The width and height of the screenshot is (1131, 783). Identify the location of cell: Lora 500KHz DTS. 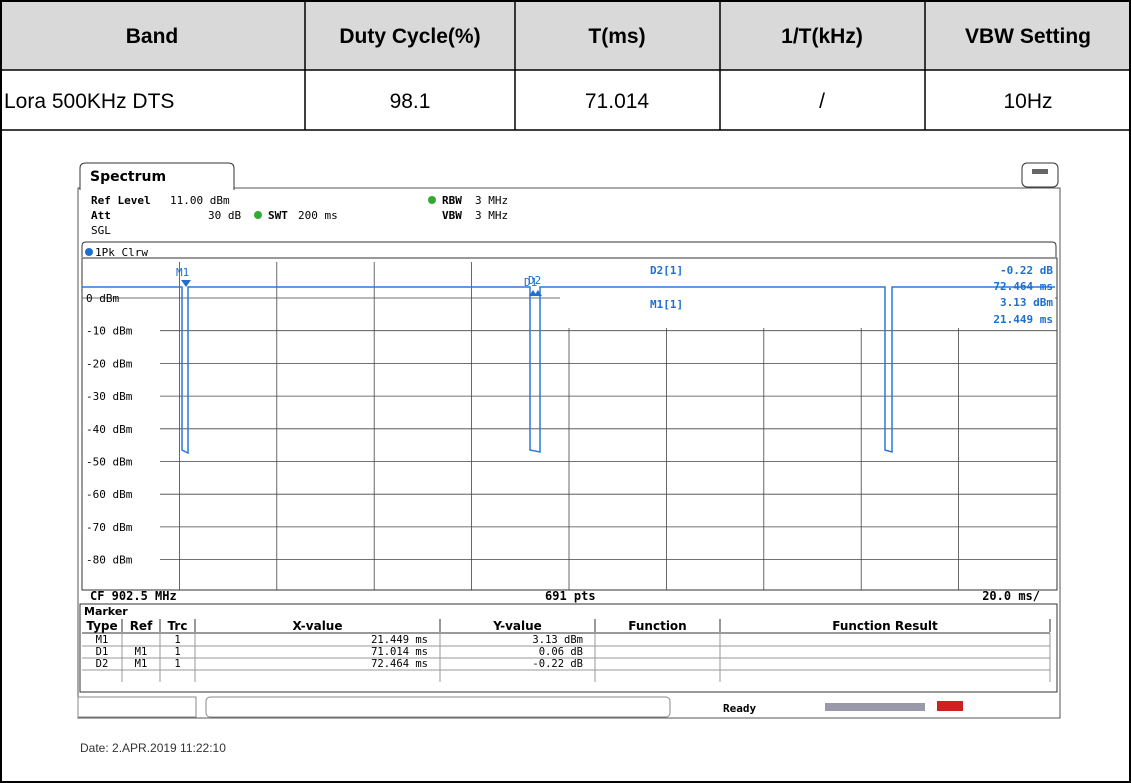
(89, 101).